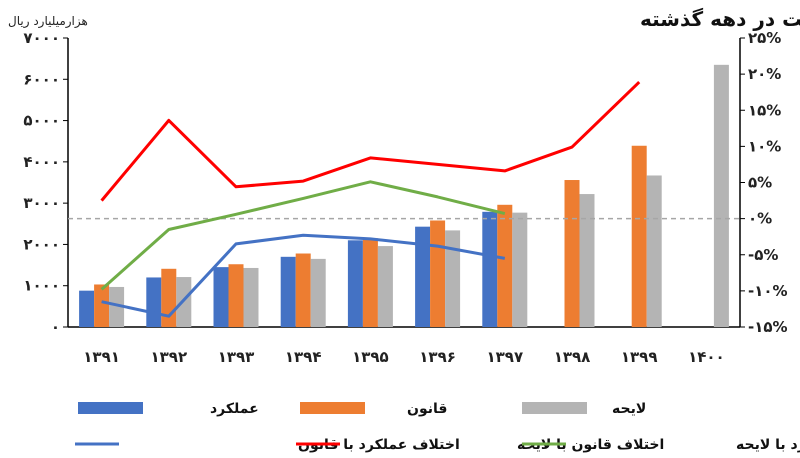 The height and width of the screenshot is (458, 800). What do you see at coordinates (370, 357) in the screenshot?
I see `x-tick-label: ۱۳۹۵` at bounding box center [370, 357].